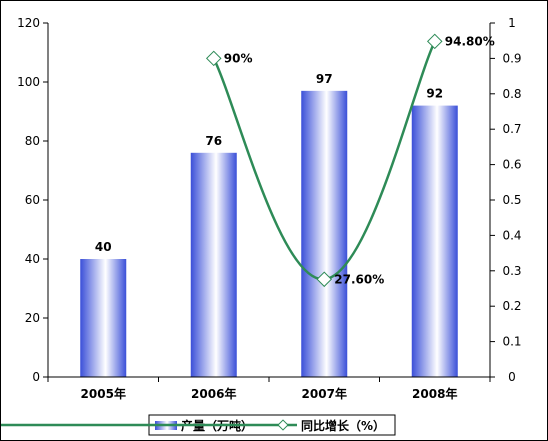 Image resolution: width=548 pixels, height=441 pixels. Describe the element at coordinates (511, 306) in the screenshot. I see `y-right-tick-label-2: 0.2` at that location.